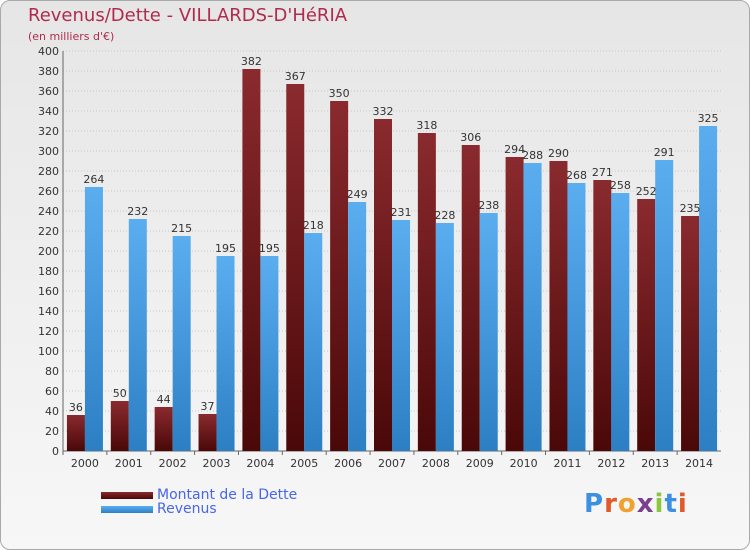 The height and width of the screenshot is (550, 750). I want to click on data-label-revenue-2010: 288, so click(532, 155).